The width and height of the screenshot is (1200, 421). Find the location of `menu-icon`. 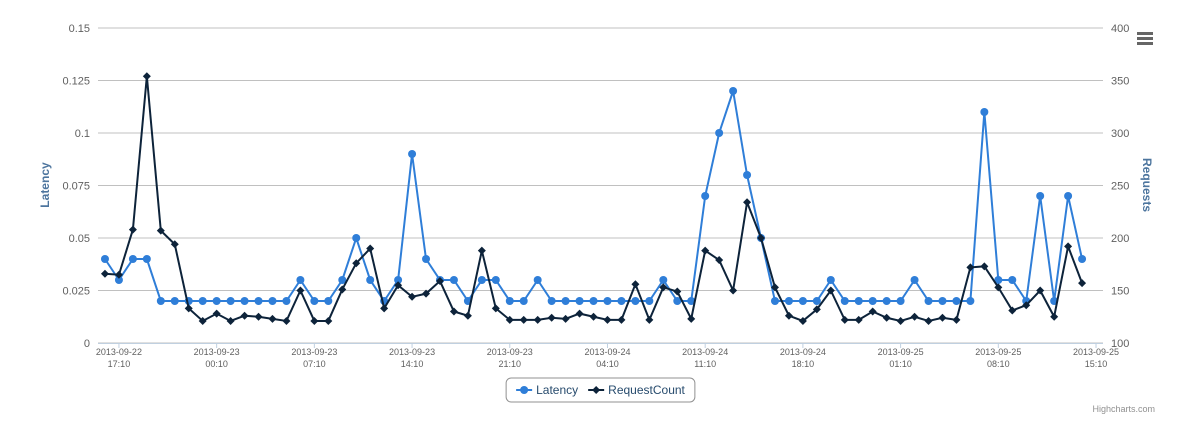

menu-icon is located at coordinates (1145, 38).